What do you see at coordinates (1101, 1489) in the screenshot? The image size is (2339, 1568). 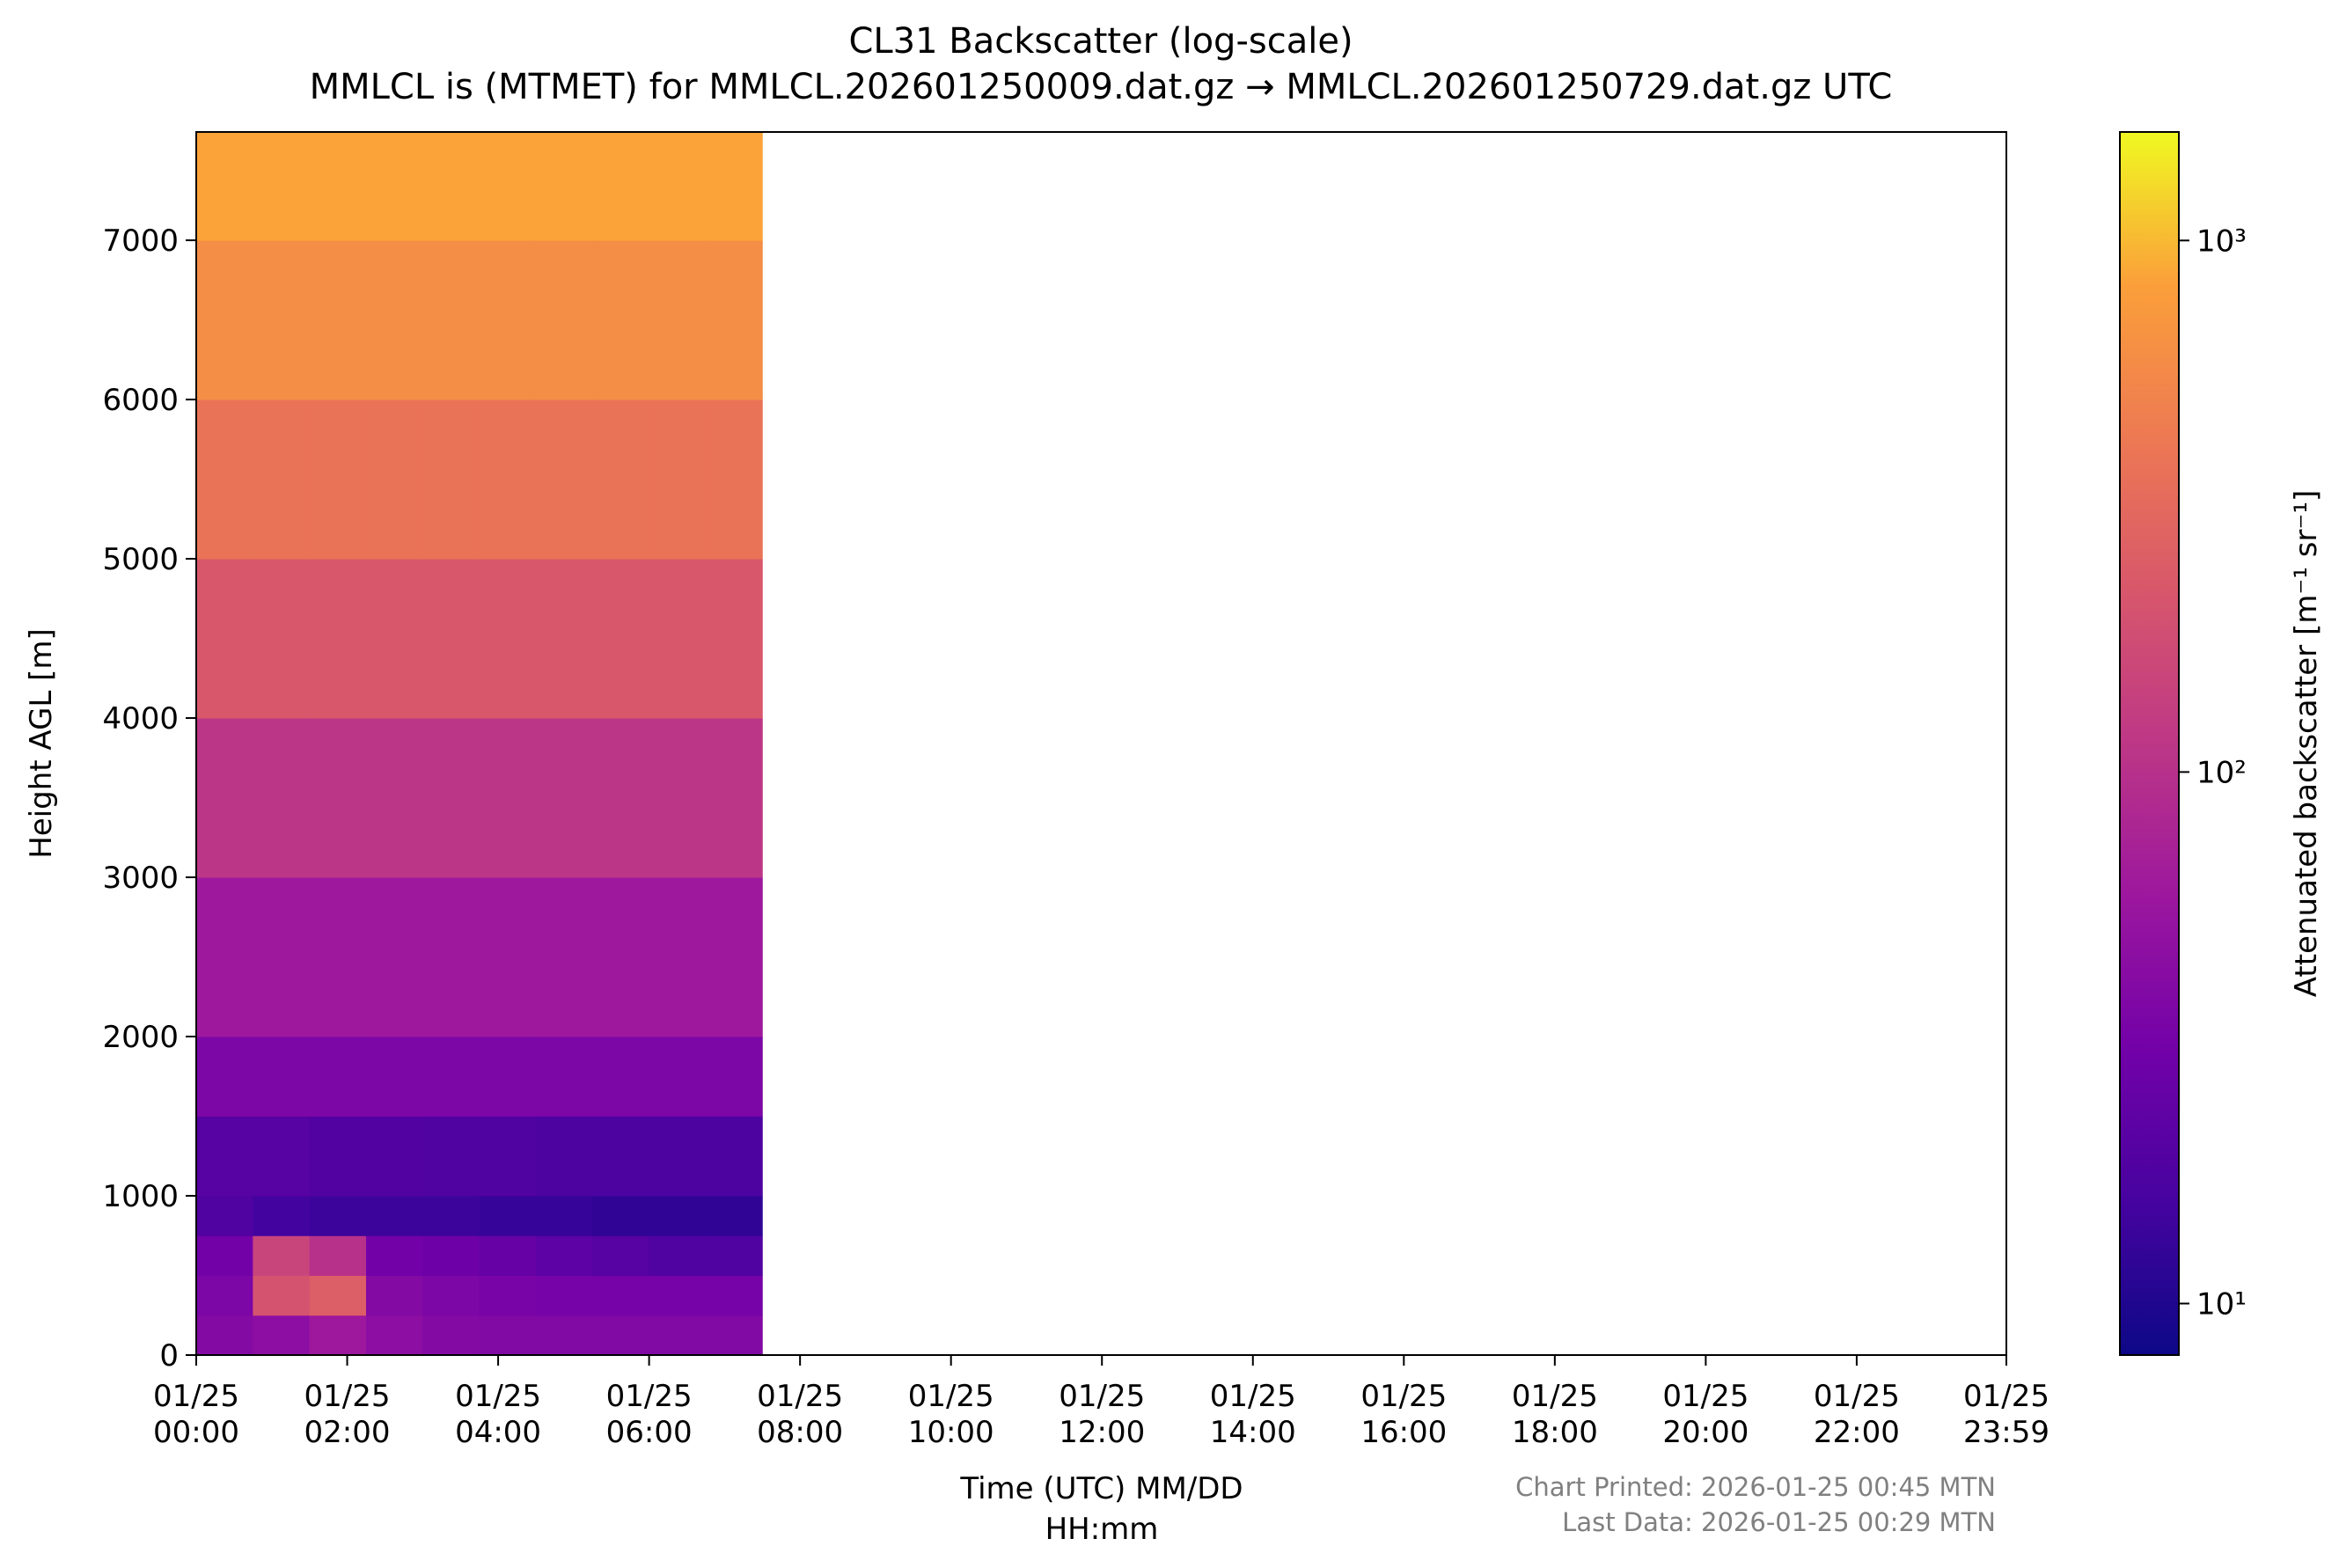 I see `x-axis-label: Time (UTC) MM/DD` at bounding box center [1101, 1489].